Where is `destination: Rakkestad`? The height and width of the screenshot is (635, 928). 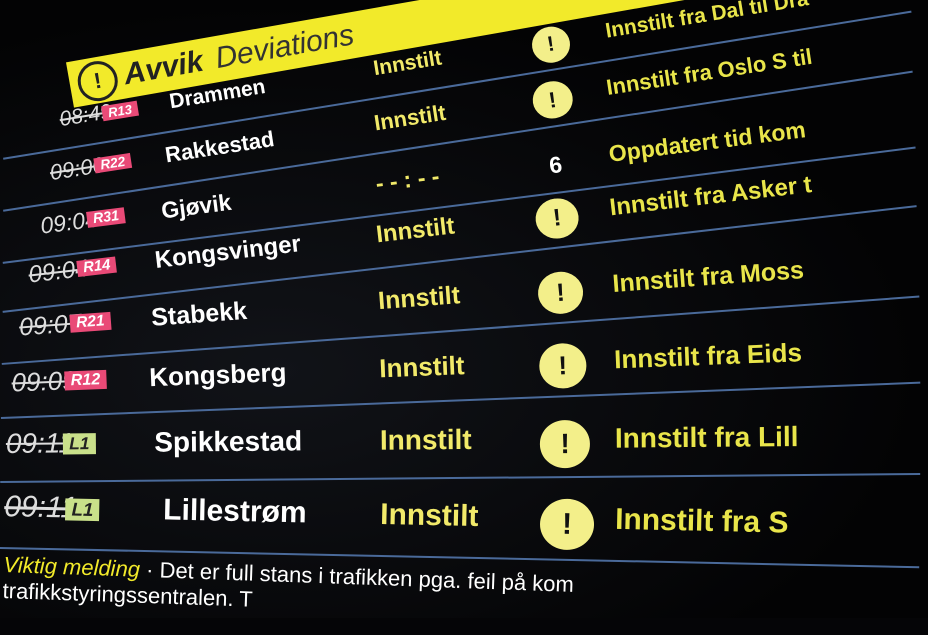
destination: Rakkestad is located at coordinates (219, 147).